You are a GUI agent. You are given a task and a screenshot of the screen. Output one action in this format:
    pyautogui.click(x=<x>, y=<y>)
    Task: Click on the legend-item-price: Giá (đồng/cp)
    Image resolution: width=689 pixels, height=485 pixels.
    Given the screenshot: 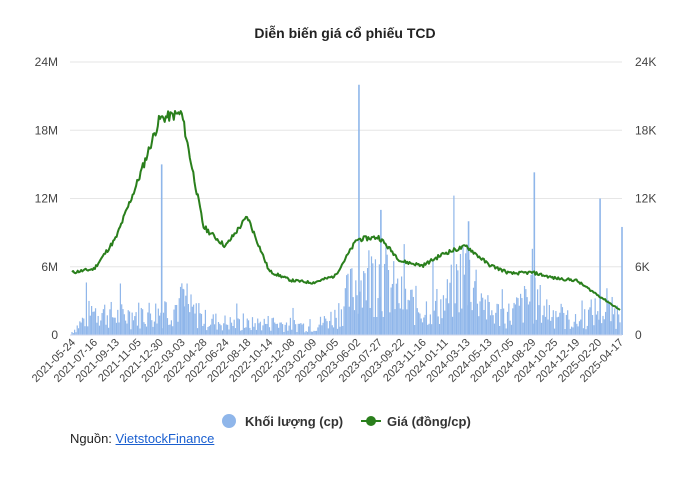 What is the action you would take?
    pyautogui.click(x=416, y=421)
    